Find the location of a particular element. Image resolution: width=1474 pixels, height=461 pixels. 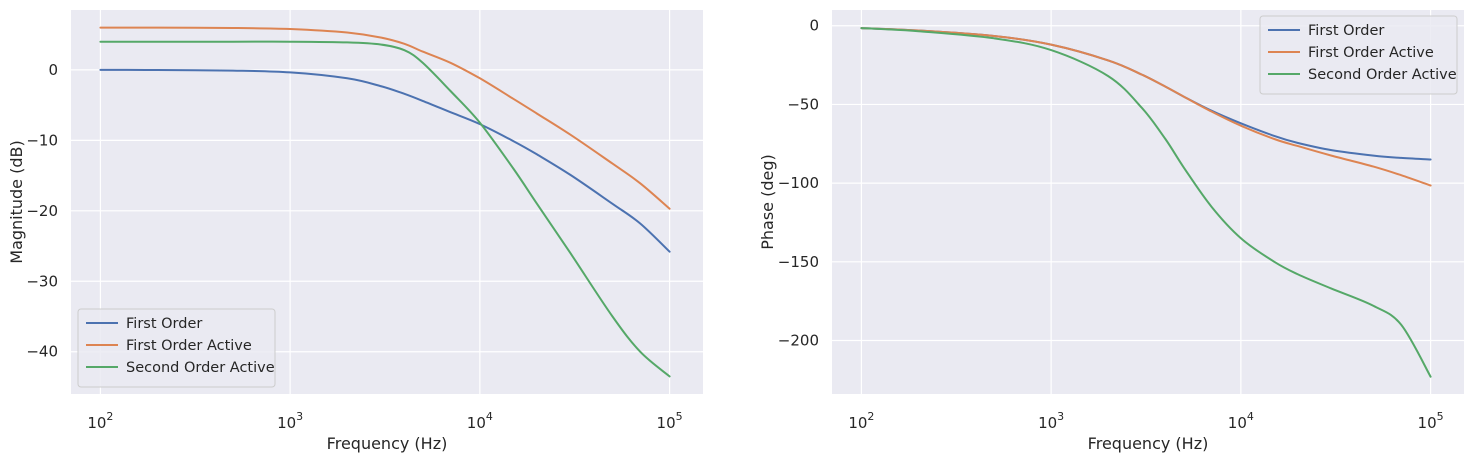

y-axis-label: Phase (deg) is located at coordinates (767, 202).